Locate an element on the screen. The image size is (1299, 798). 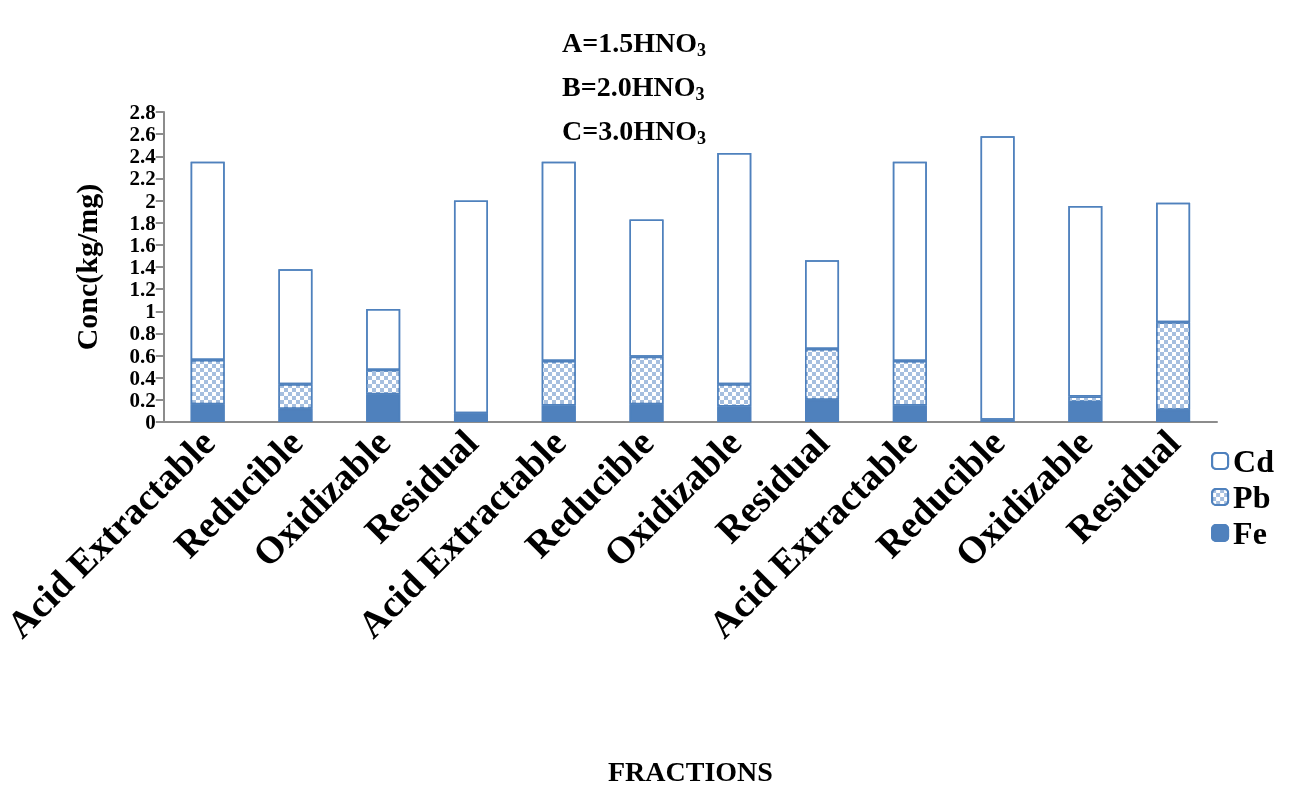
y-tick-label: 1.4 is located at coordinates (143, 267).